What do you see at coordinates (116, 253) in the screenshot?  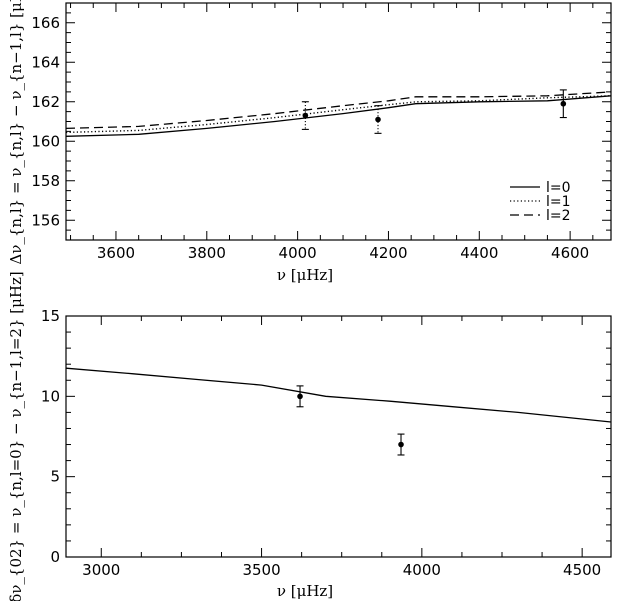 I see `x-tick-label: 3600` at bounding box center [116, 253].